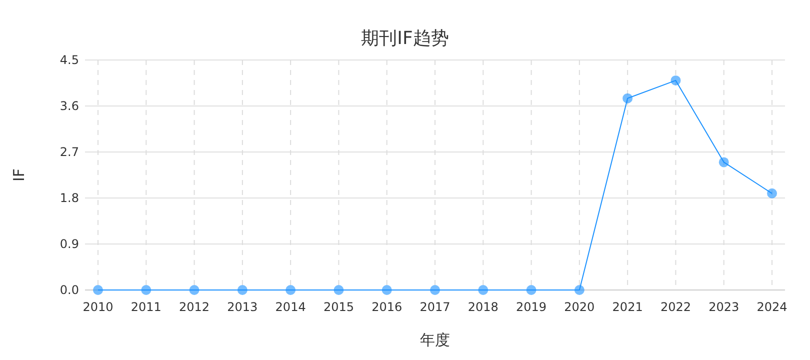  I want to click on x-tick-label: 2010, so click(98, 307).